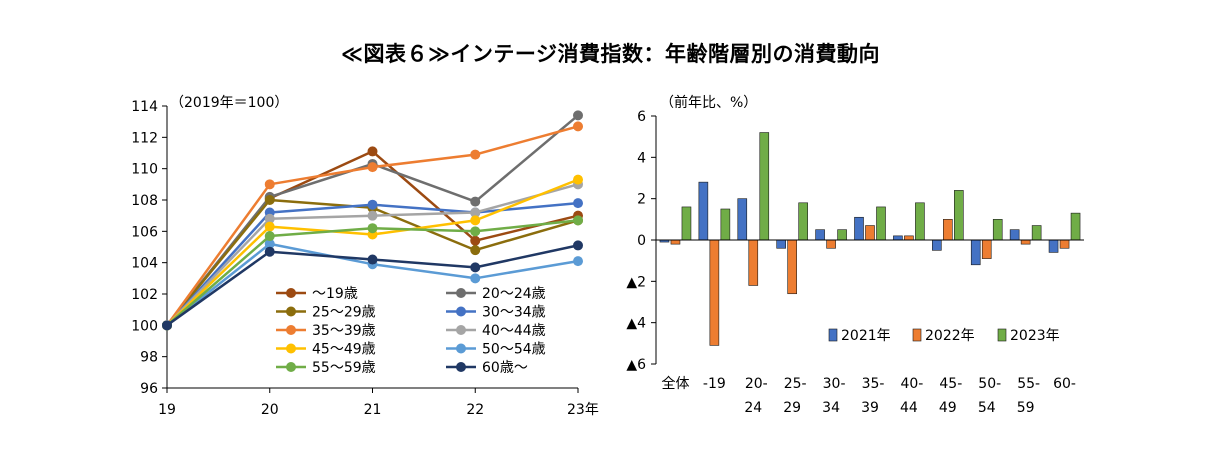 The image size is (1221, 457). What do you see at coordinates (764, 186) in the screenshot?
I see `bar-2023年-20-24` at bounding box center [764, 186].